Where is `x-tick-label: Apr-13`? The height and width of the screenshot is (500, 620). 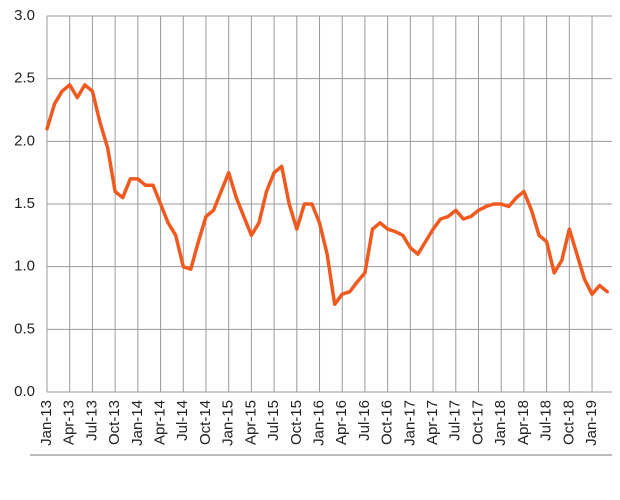
x-tick-label: Apr-13 is located at coordinates (69, 422).